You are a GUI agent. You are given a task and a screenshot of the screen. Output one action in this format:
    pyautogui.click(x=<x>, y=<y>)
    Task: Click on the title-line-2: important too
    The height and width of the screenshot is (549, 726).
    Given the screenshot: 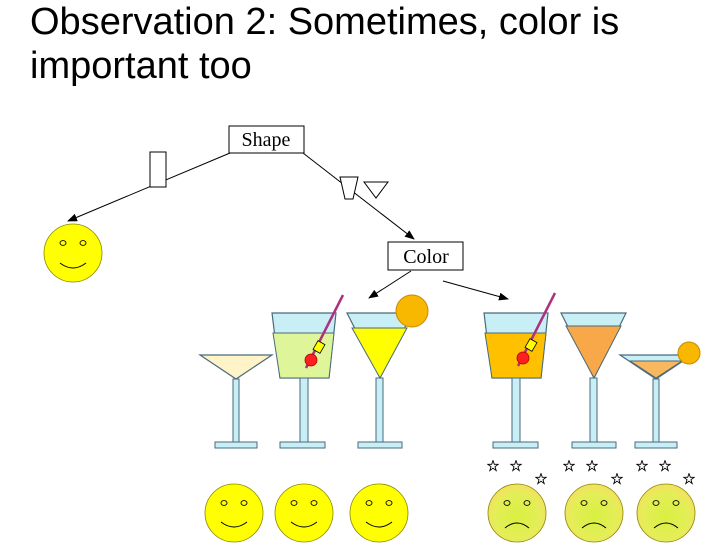 What is the action you would take?
    pyautogui.click(x=141, y=66)
    